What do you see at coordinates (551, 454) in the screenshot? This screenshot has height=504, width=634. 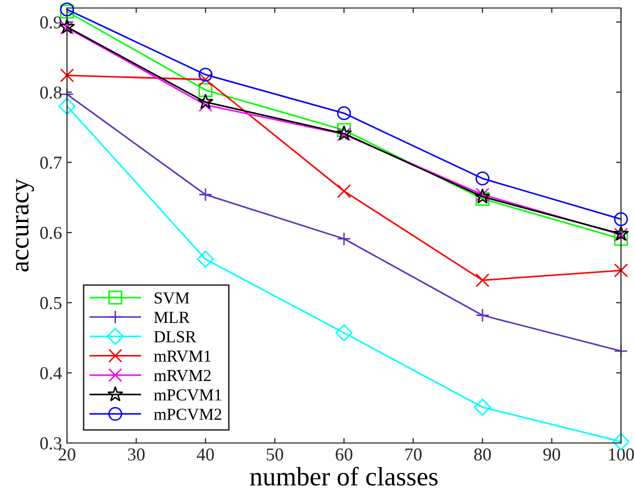 I see `x-tick-label: 90` at bounding box center [551, 454].